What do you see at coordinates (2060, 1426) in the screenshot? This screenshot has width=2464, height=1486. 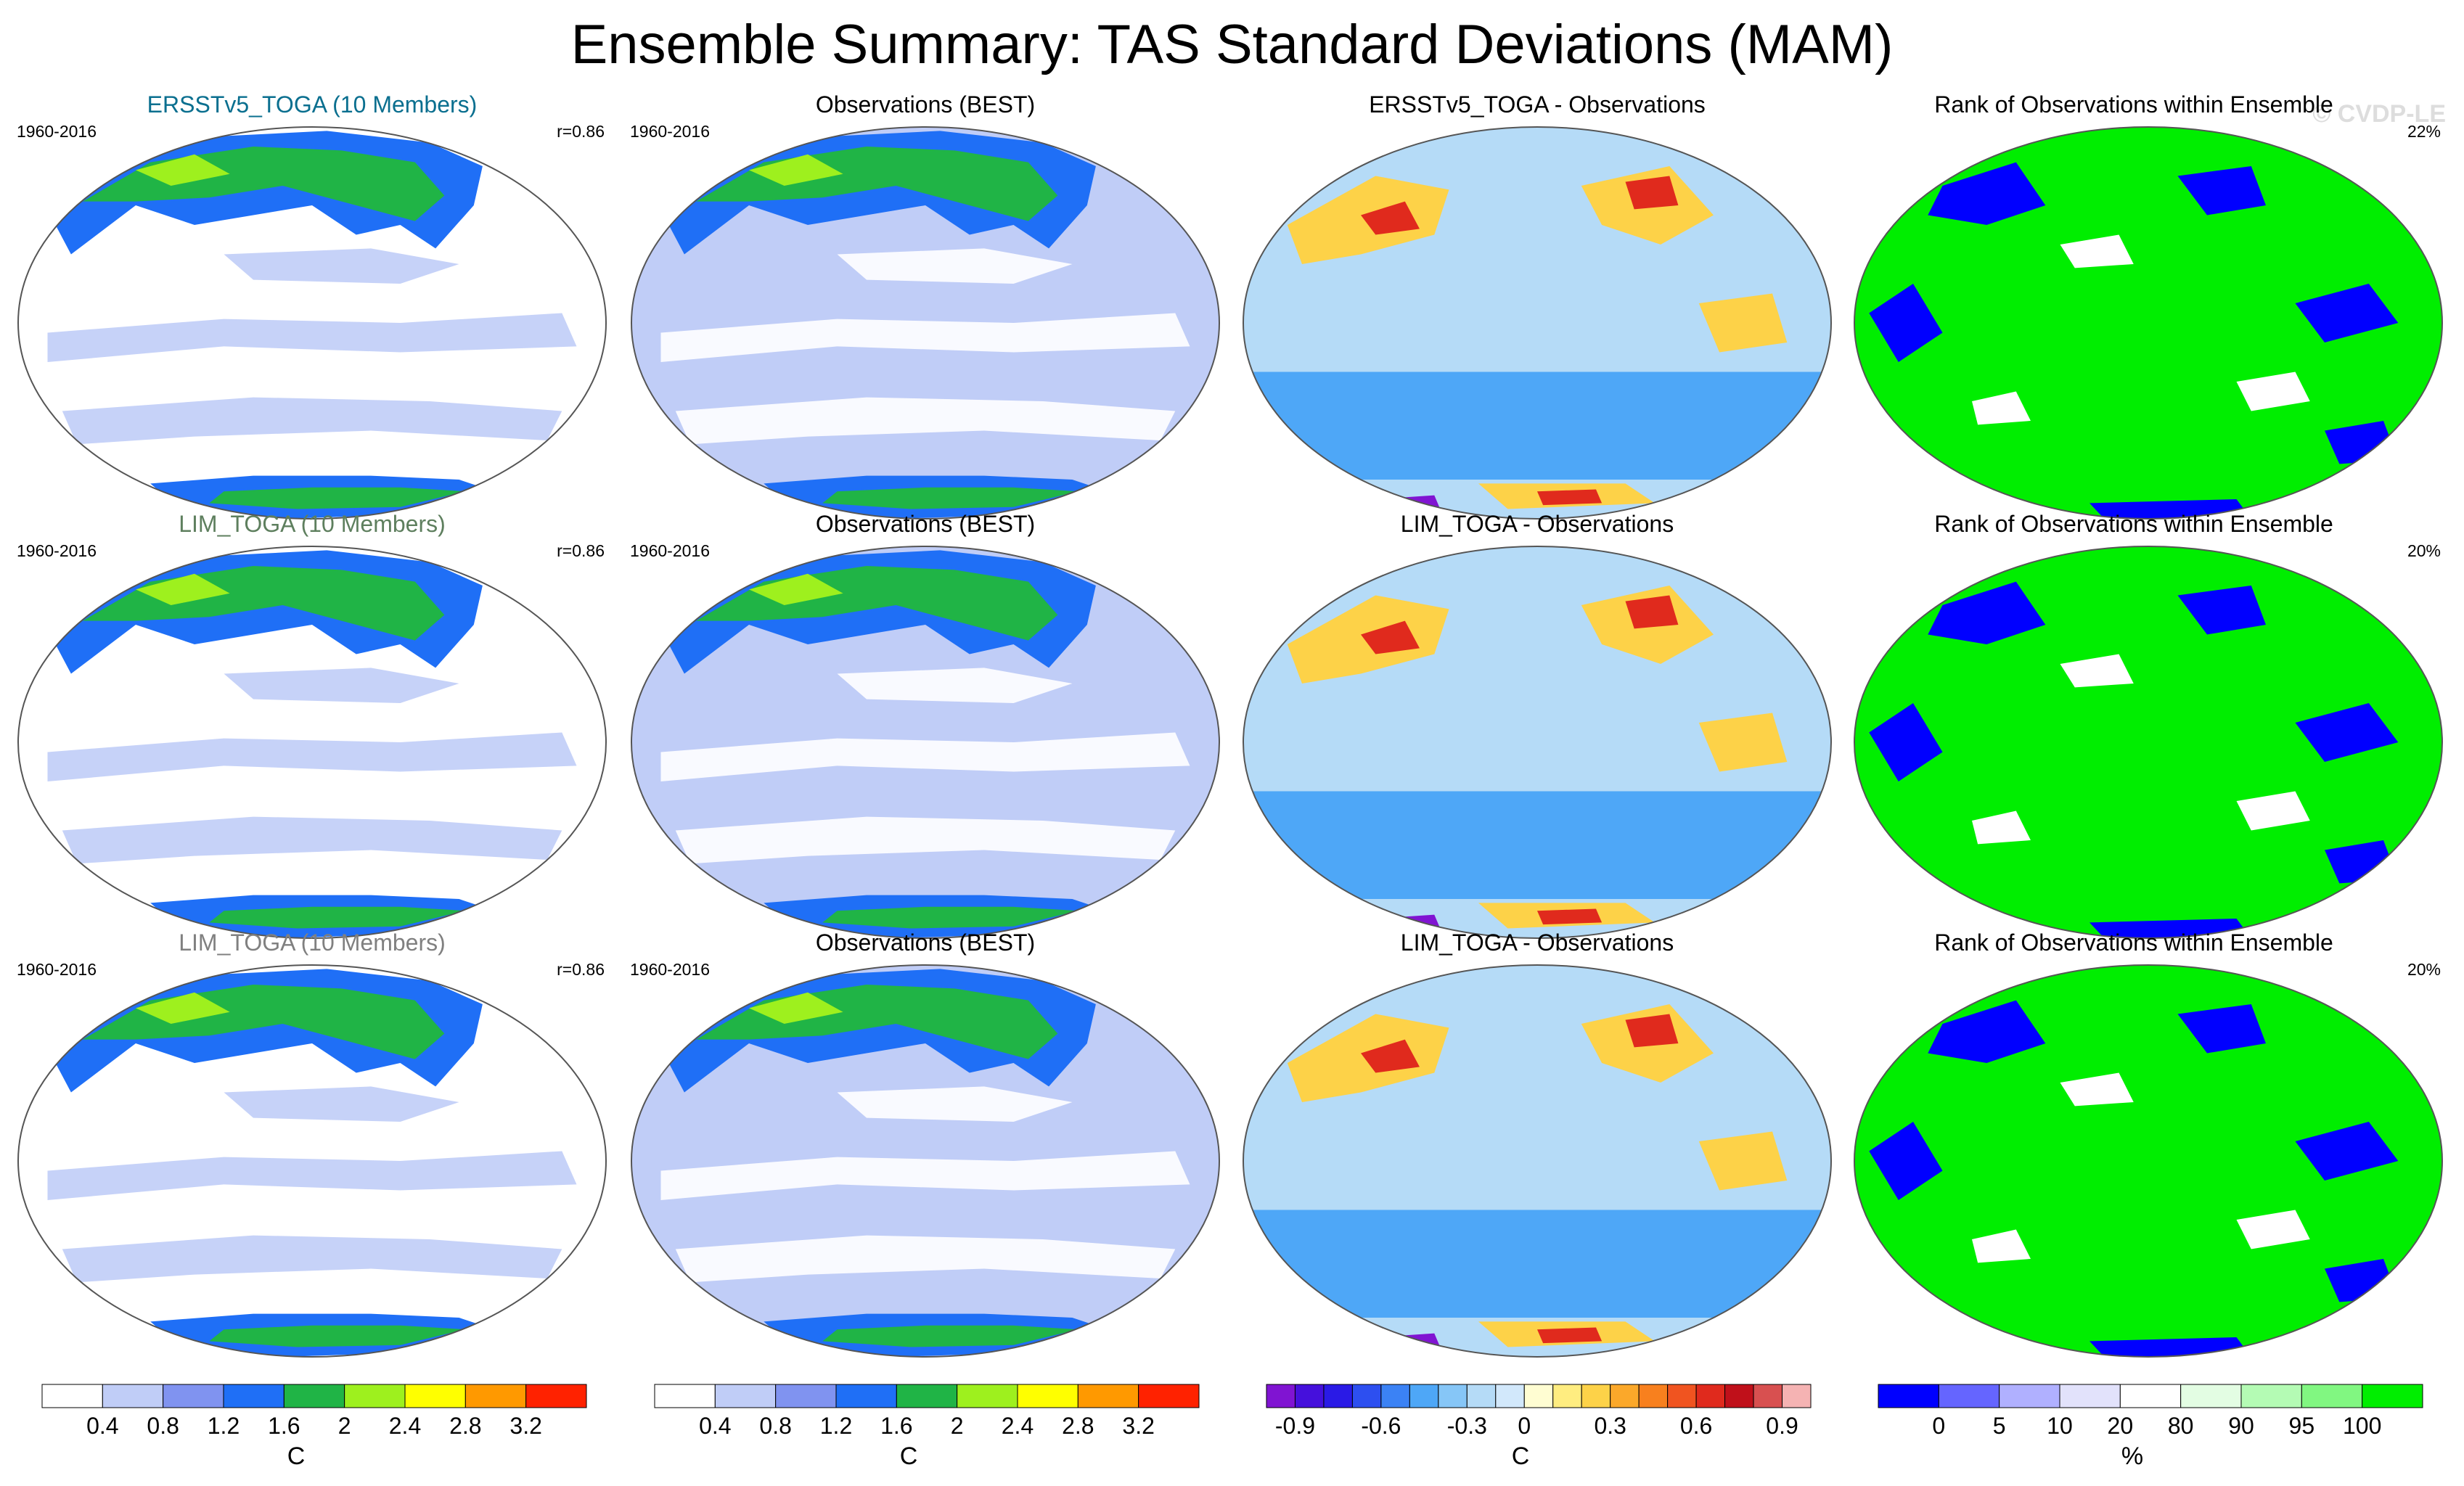 I see `colorbar-tick-label: 10` at bounding box center [2060, 1426].